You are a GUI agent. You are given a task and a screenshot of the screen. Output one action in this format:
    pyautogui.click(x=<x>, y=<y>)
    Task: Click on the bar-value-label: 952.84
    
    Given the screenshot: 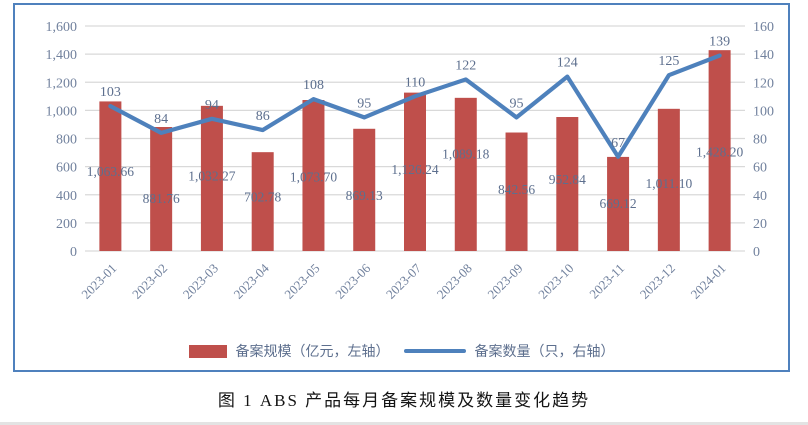 What is the action you would take?
    pyautogui.click(x=567, y=179)
    